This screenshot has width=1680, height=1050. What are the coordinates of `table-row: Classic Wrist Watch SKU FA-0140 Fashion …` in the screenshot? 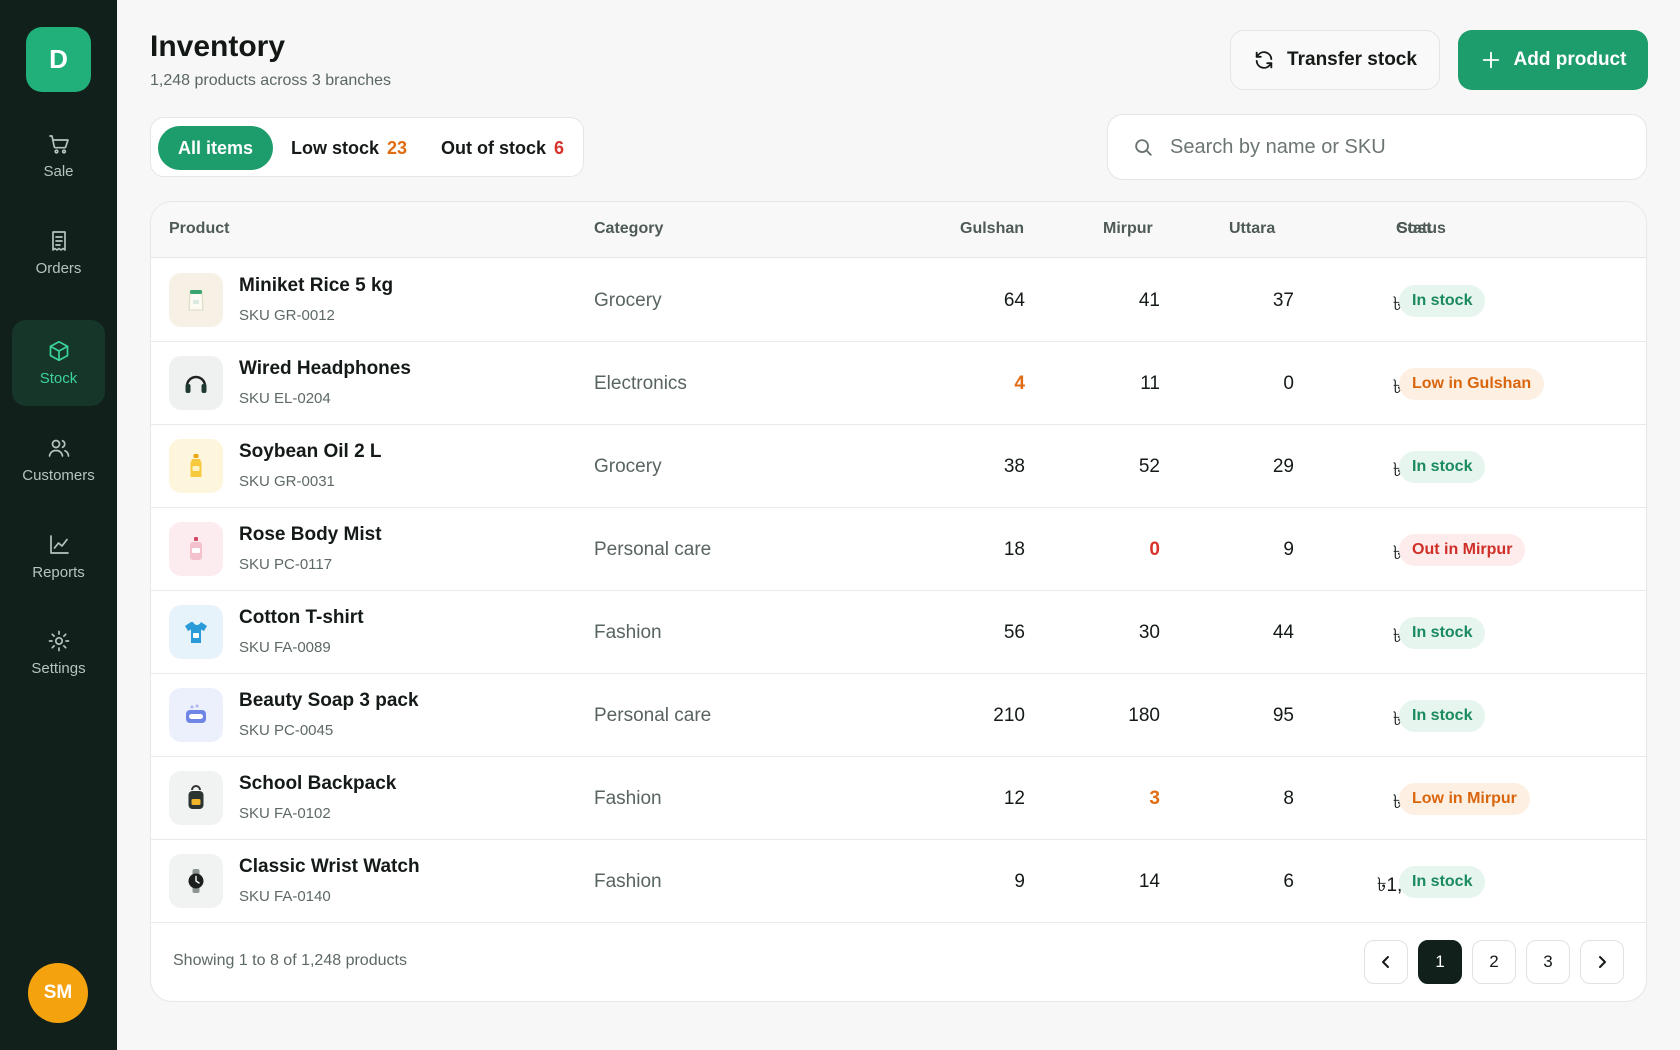 It's located at (898, 881).